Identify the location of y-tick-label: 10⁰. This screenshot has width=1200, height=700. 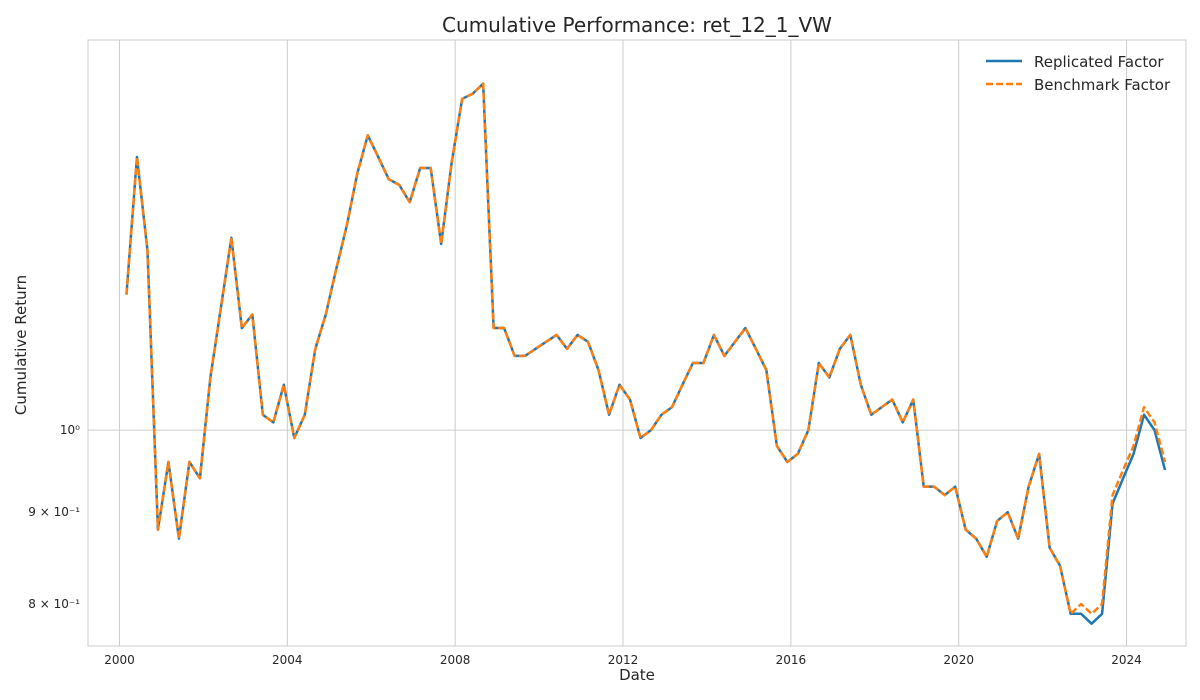
(70, 430).